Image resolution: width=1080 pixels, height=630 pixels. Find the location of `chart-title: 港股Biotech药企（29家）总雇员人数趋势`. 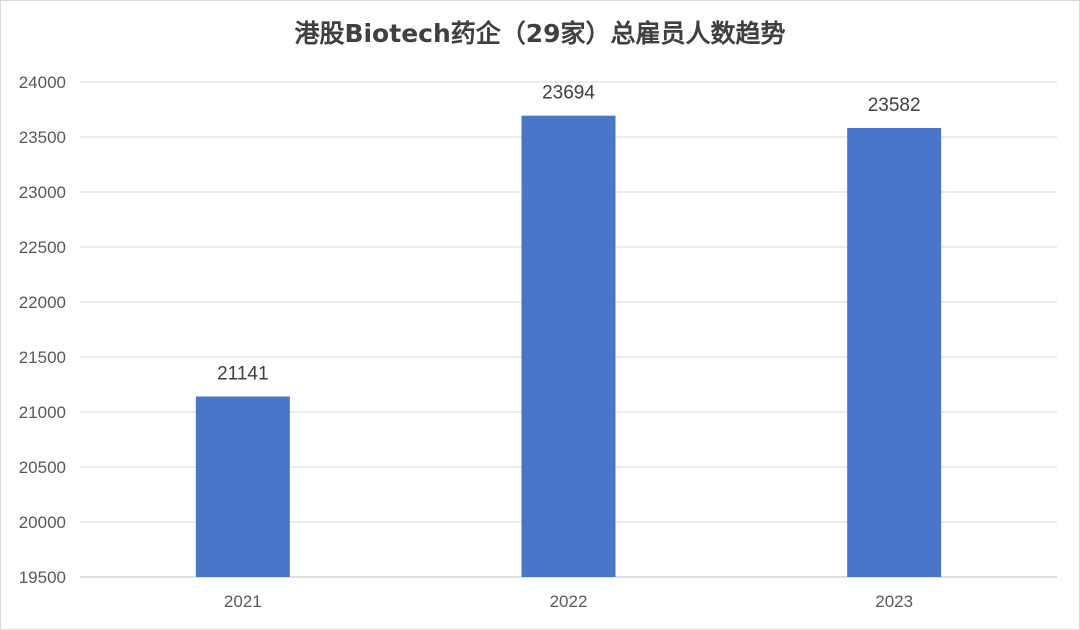

chart-title: 港股Biotech药企（29家）总雇员人数趋势 is located at coordinates (540, 33).